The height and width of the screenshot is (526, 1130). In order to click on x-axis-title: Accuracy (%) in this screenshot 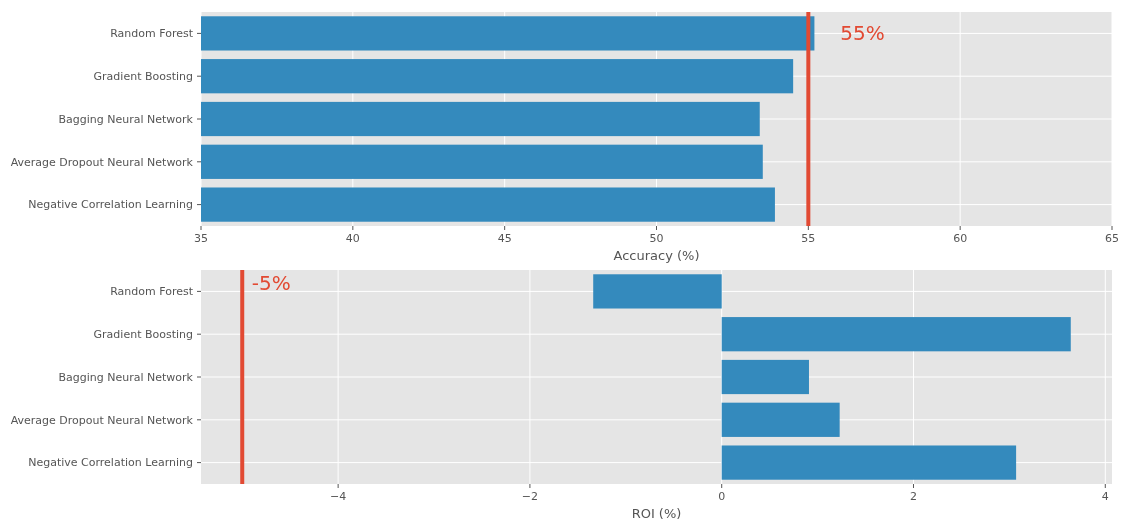, I will do `click(656, 255)`.